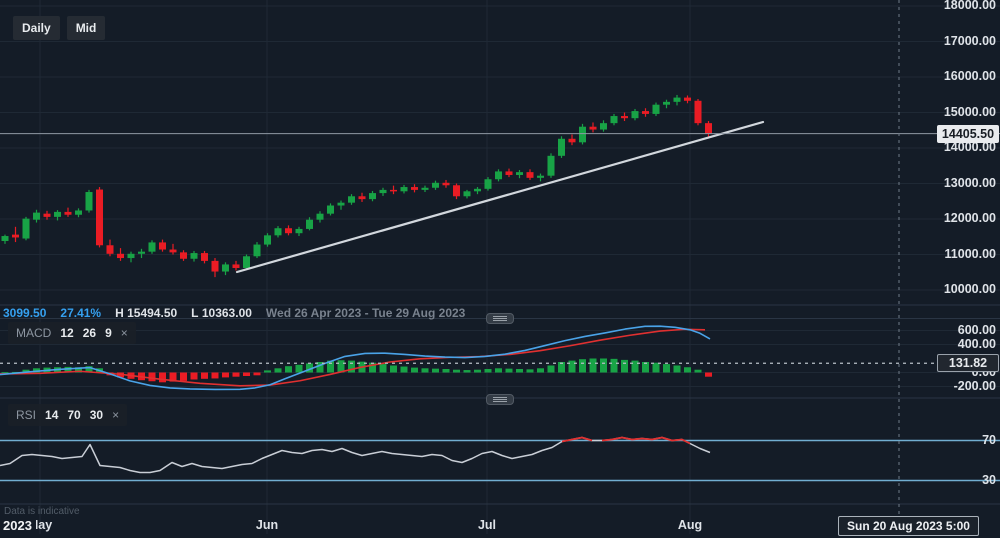 This screenshot has height=538, width=1000. Describe the element at coordinates (989, 479) in the screenshot. I see `rsi-level-label: 30` at that location.